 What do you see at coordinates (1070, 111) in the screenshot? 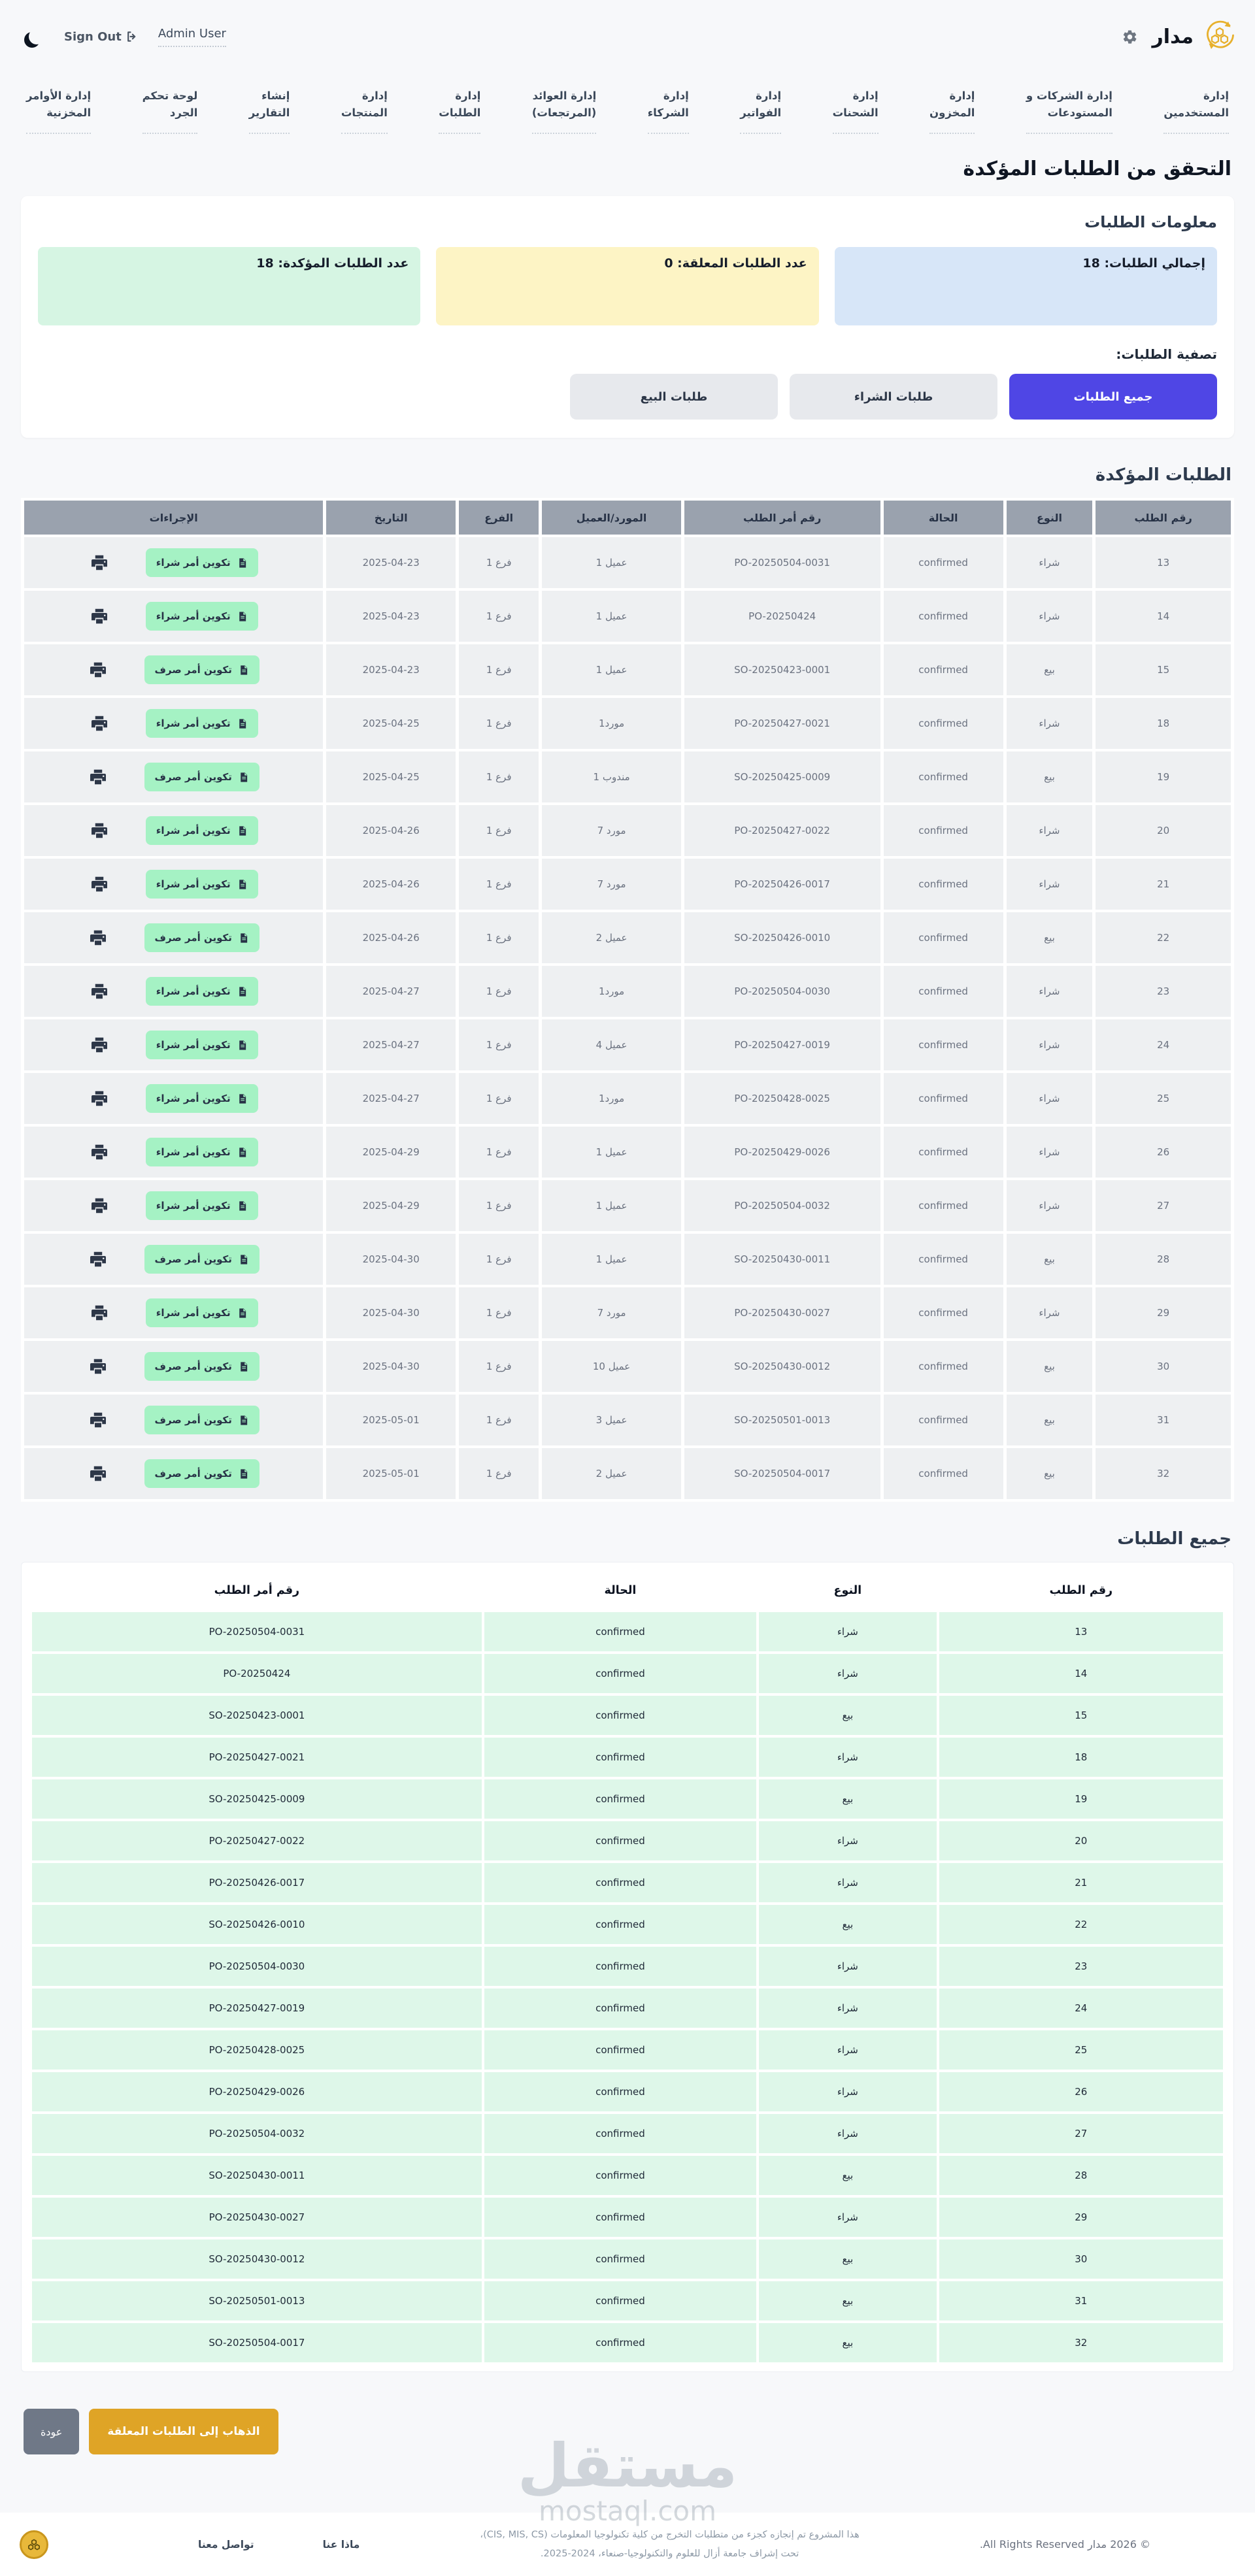
I see `nav-item: إدارة الشركات و المستودعات` at bounding box center [1070, 111].